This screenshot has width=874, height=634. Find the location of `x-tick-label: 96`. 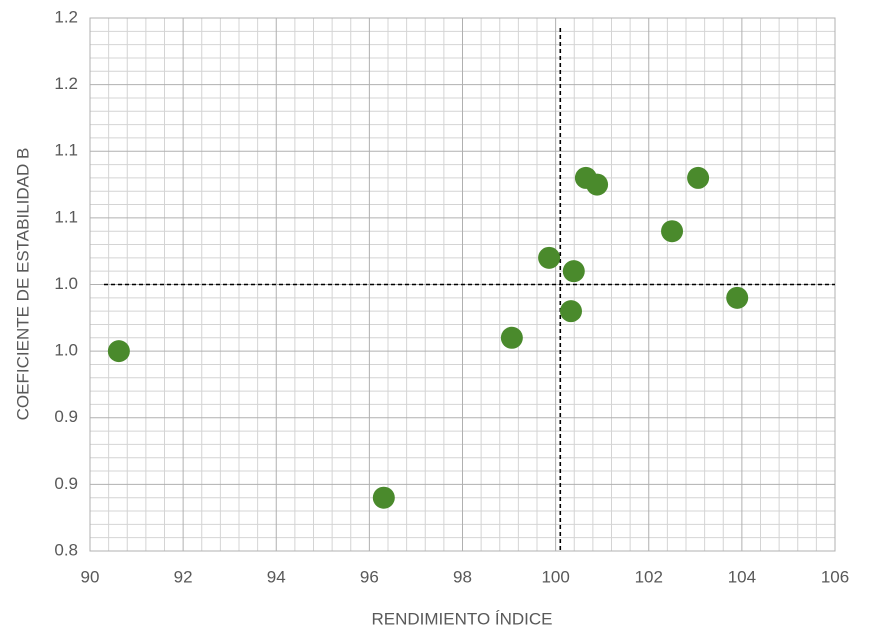

x-tick-label: 96 is located at coordinates (369, 576).